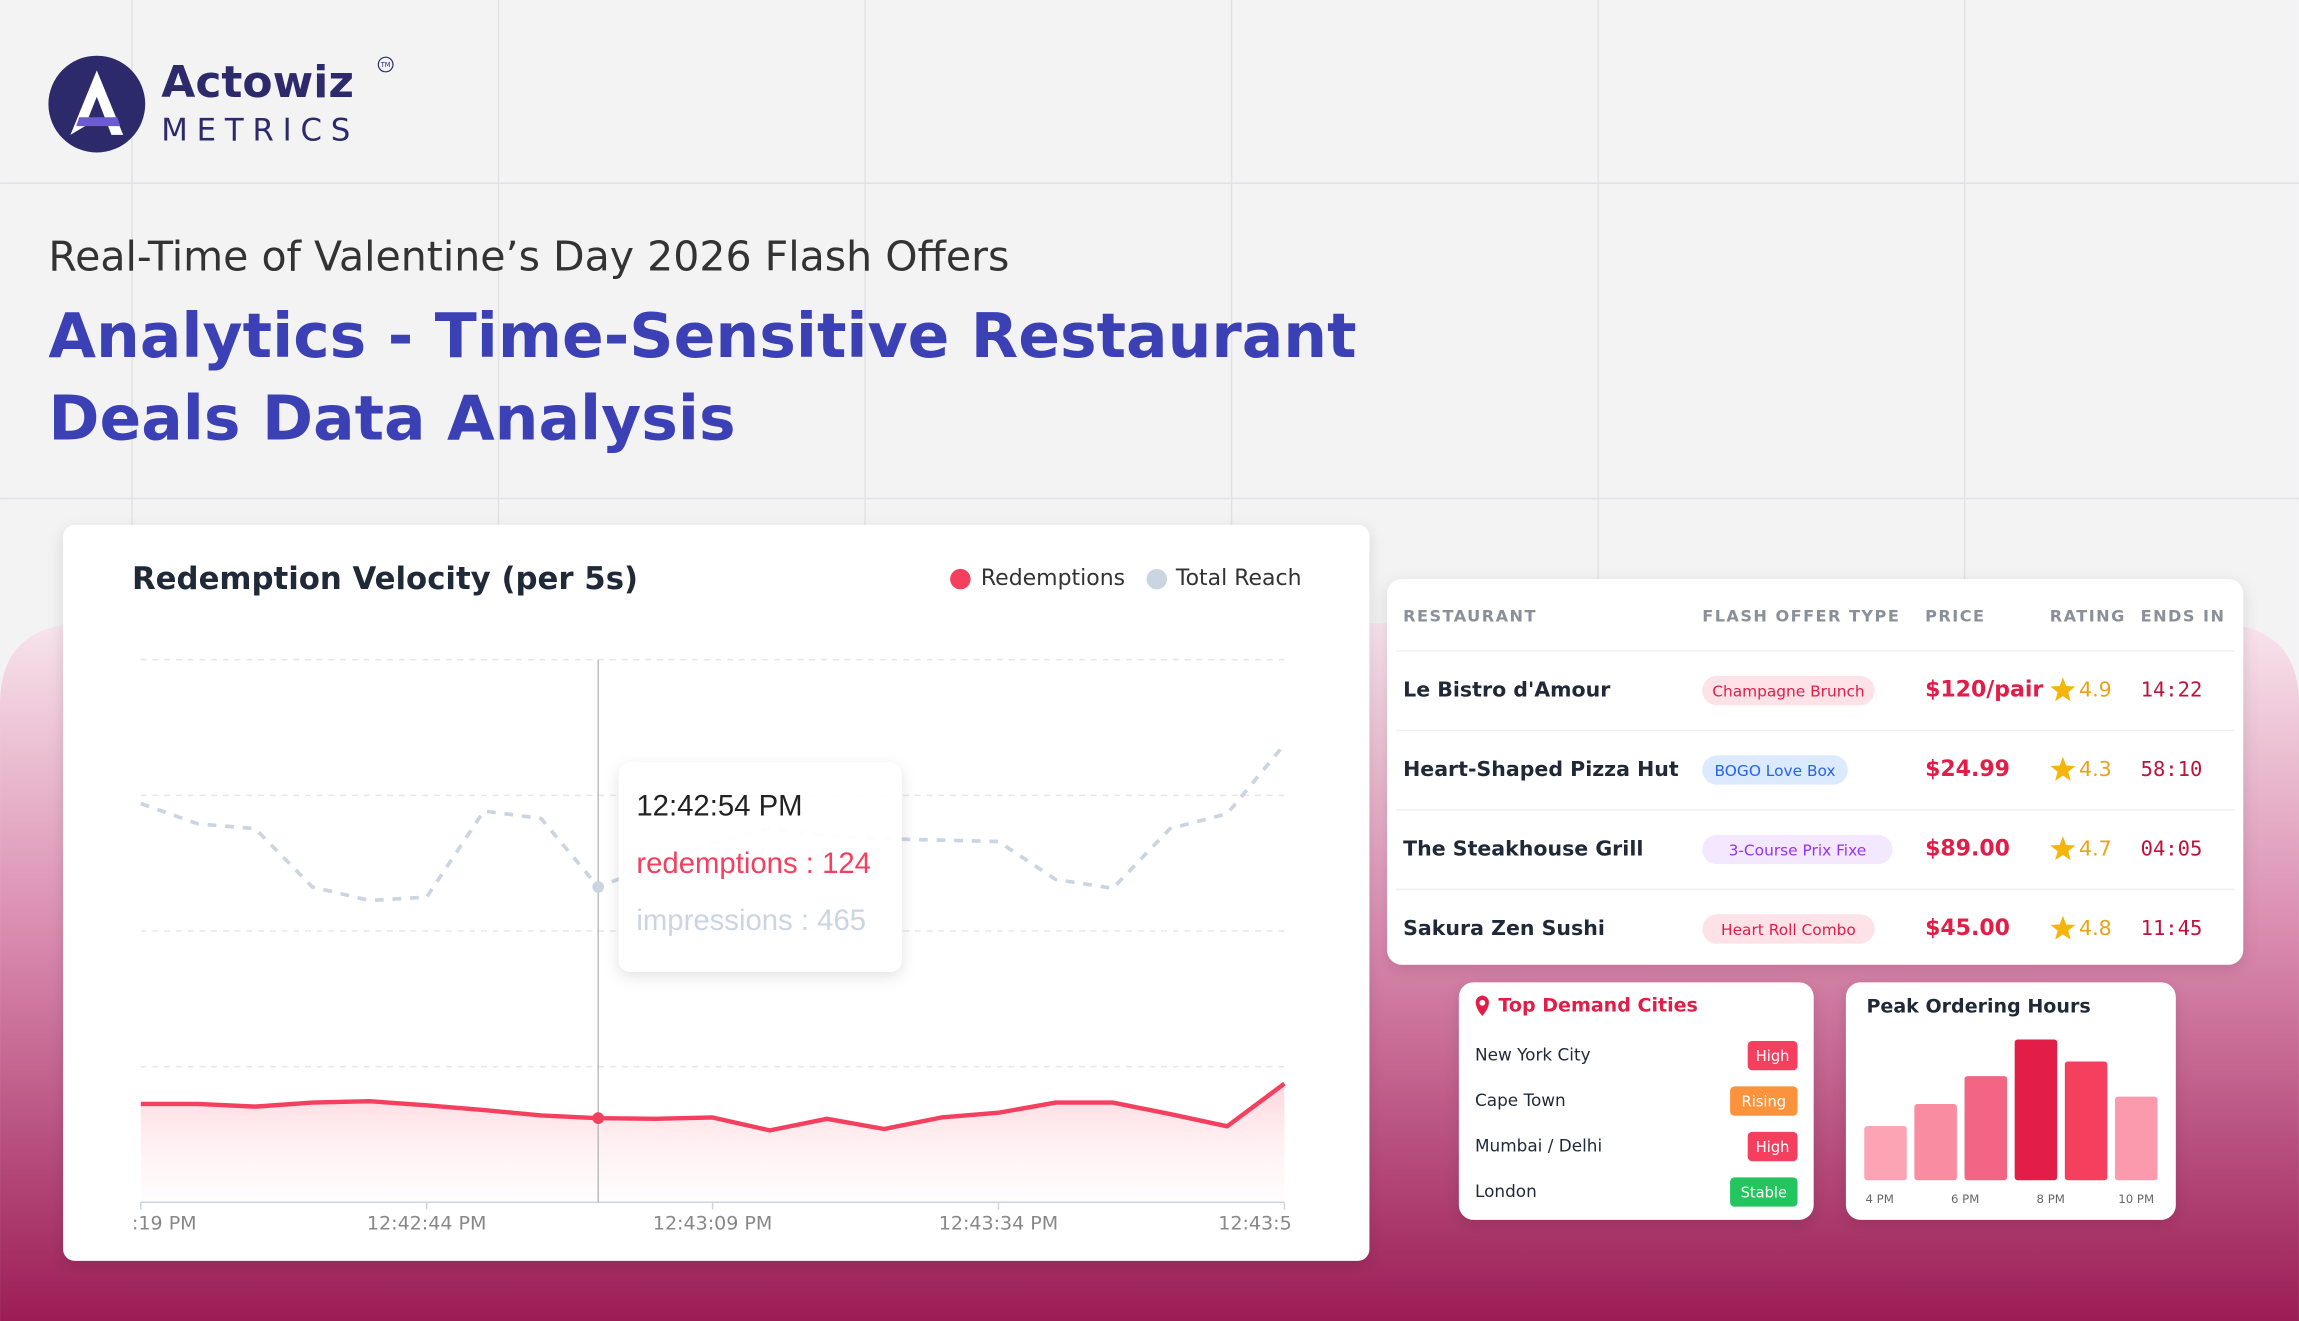 This screenshot has width=2299, height=1321. Describe the element at coordinates (1597, 1005) in the screenshot. I see `card-title: Top Demand Cities` at that location.